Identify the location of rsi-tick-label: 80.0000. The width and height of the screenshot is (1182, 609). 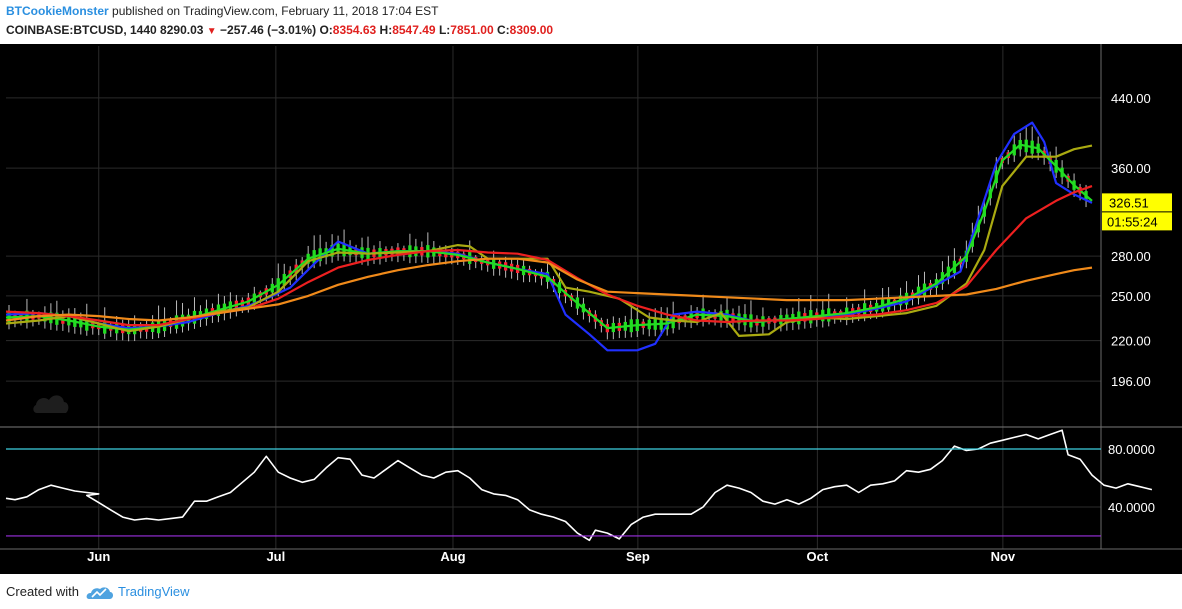
(1131, 449).